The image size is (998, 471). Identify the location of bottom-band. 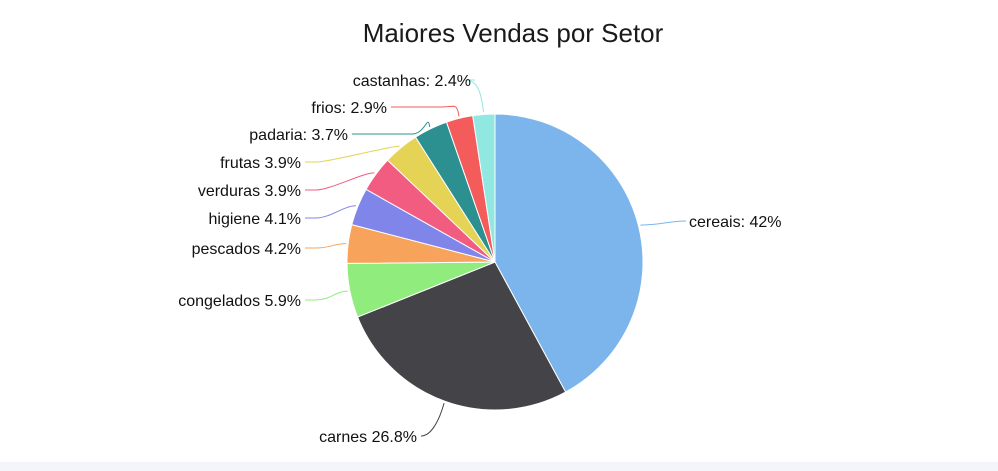
(499, 466).